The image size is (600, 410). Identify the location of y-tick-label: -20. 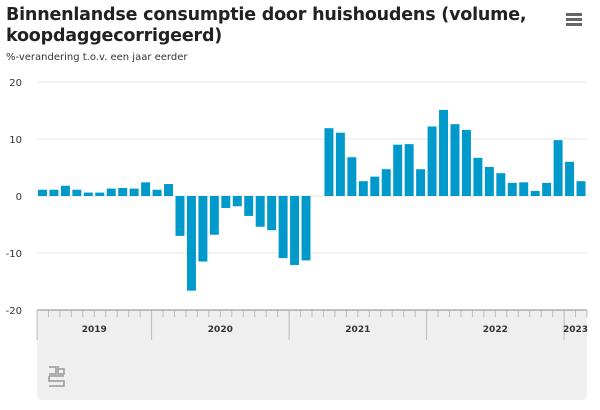
(14, 311).